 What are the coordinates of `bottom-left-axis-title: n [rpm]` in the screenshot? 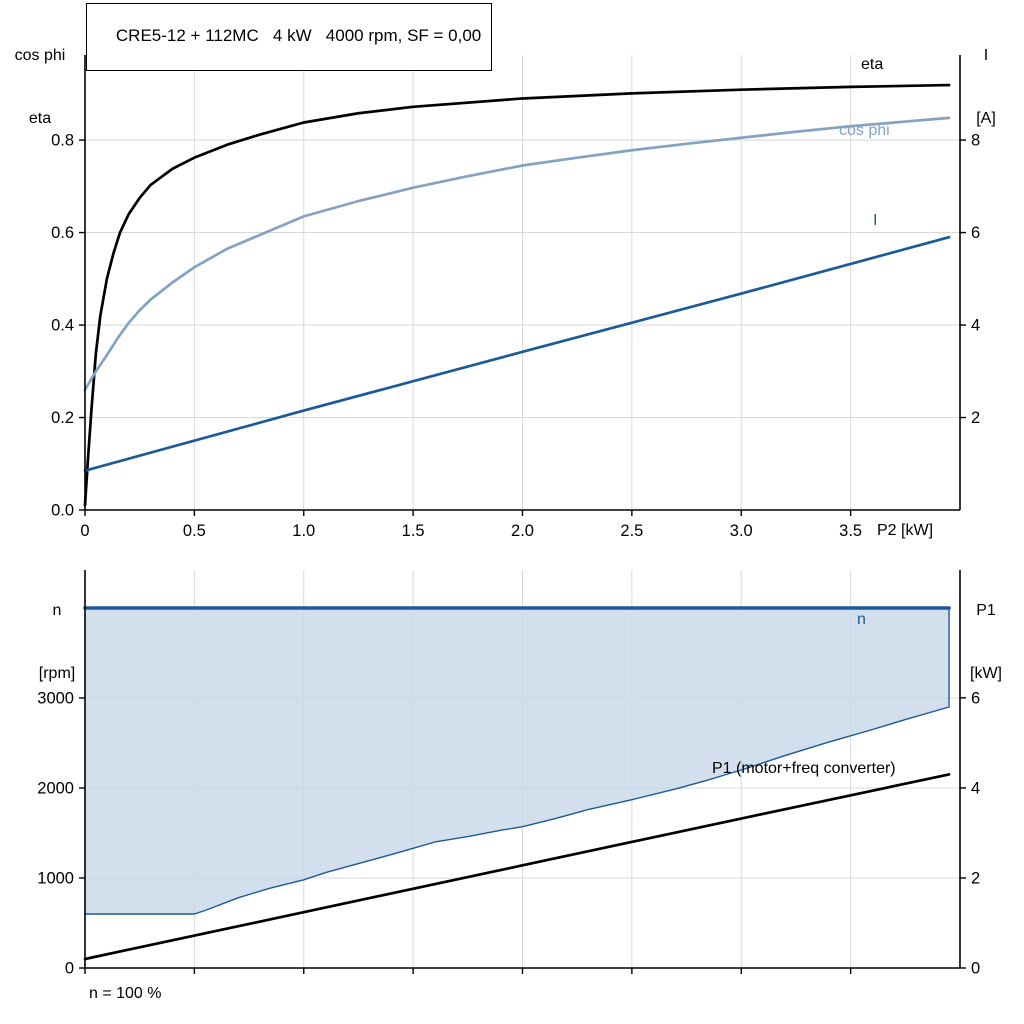 It's located at (57, 642).